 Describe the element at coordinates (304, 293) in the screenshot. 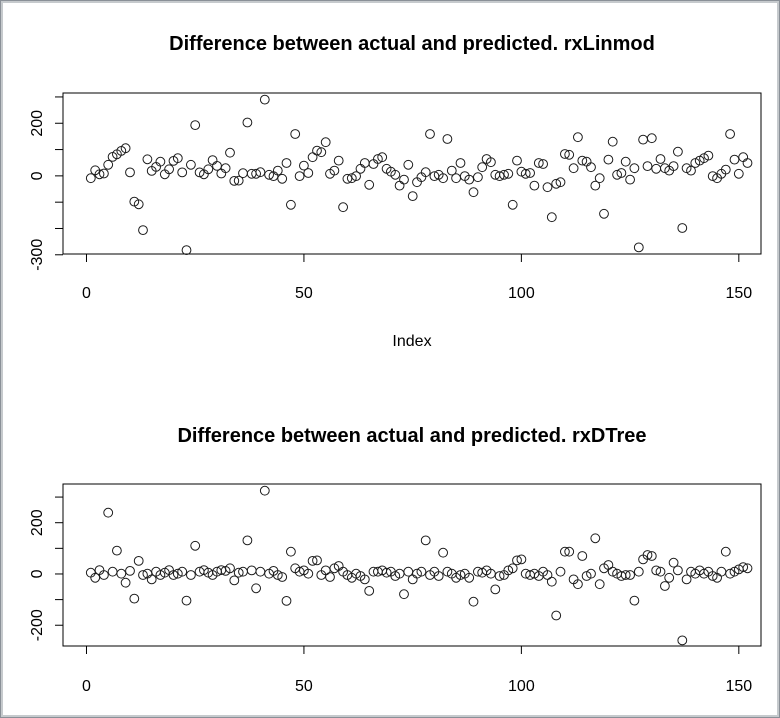

I see `x-tick-label: 50` at that location.